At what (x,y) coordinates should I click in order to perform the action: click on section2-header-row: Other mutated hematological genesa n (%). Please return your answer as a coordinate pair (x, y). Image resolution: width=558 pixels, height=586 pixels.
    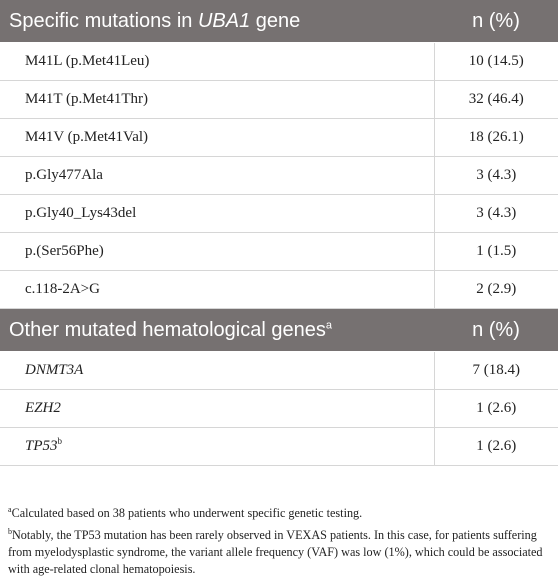
    Looking at the image, I should click on (279, 330).